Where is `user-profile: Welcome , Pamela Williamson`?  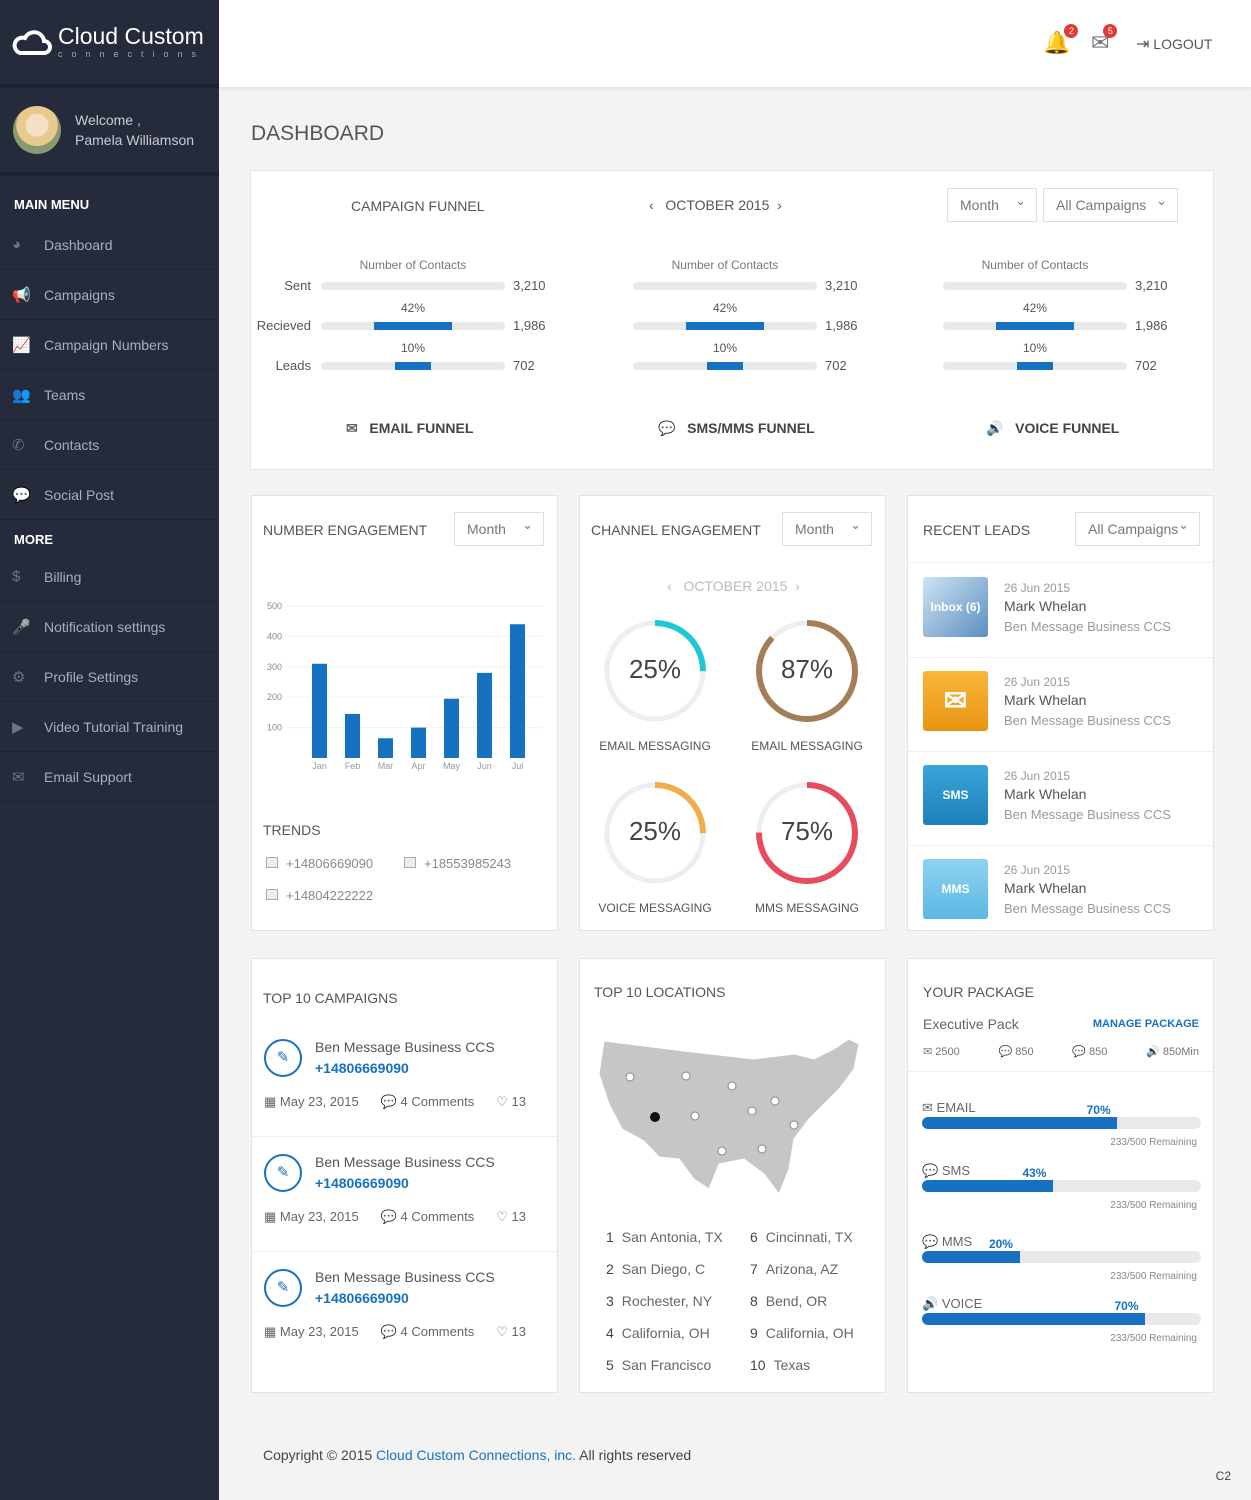 user-profile: Welcome , Pamela Williamson is located at coordinates (109, 132).